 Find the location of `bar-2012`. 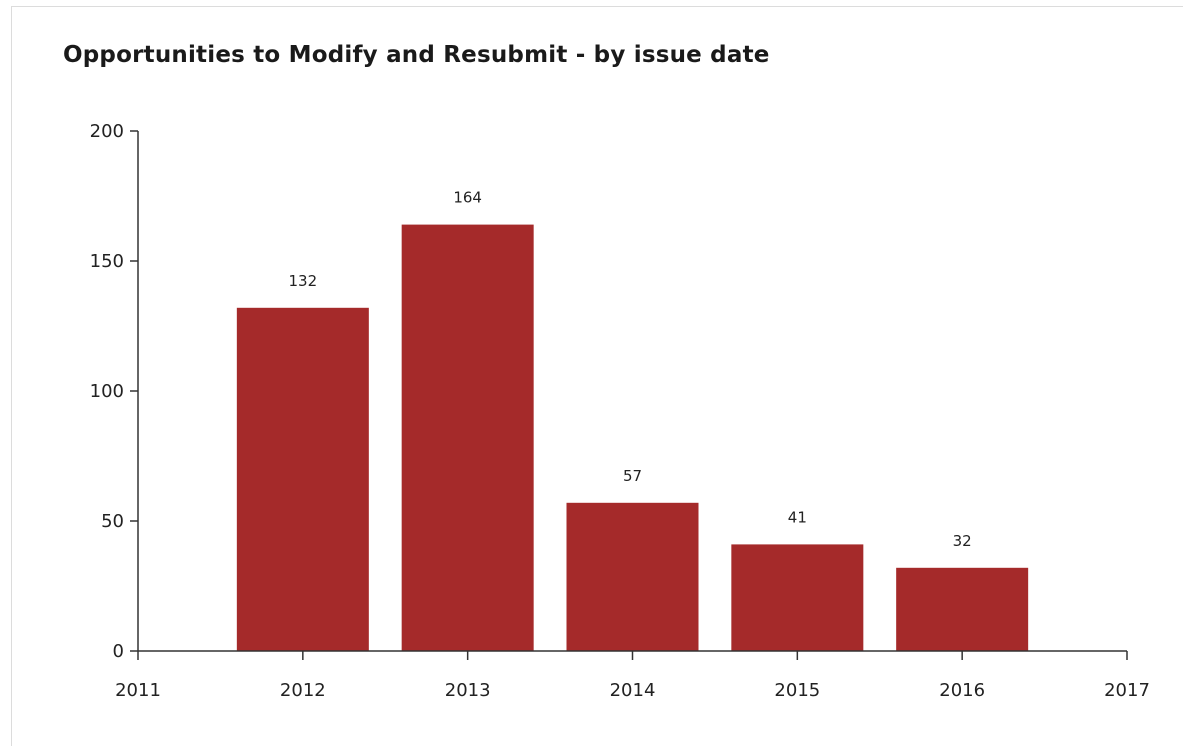

bar-2012 is located at coordinates (302, 479).